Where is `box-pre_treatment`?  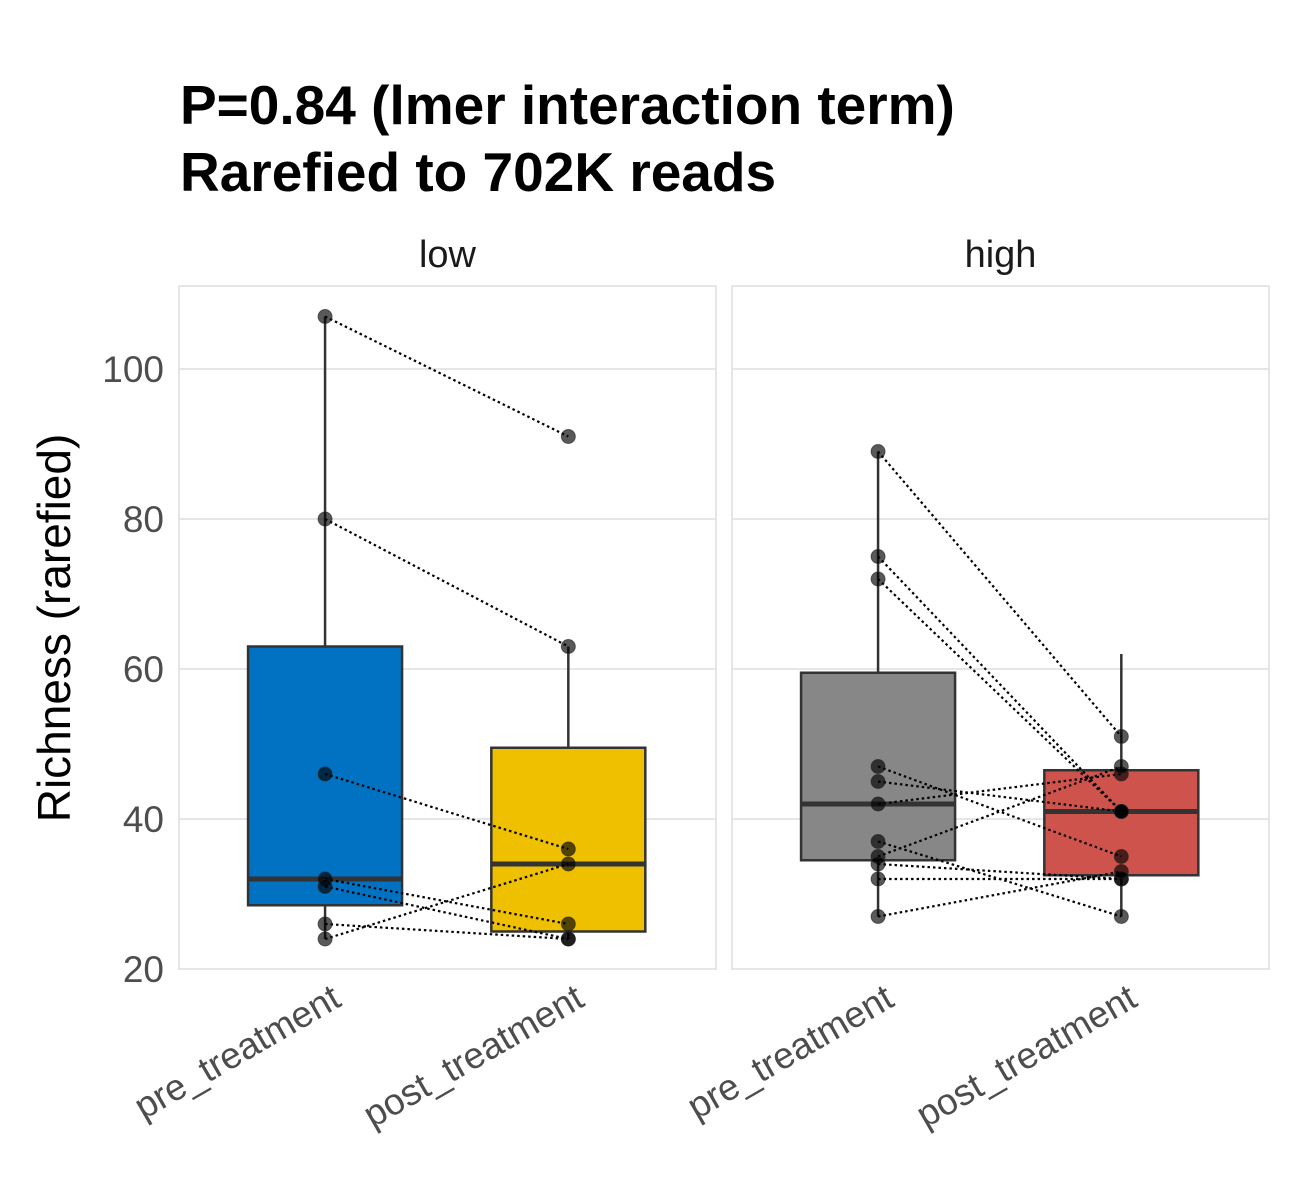 box-pre_treatment is located at coordinates (878, 766).